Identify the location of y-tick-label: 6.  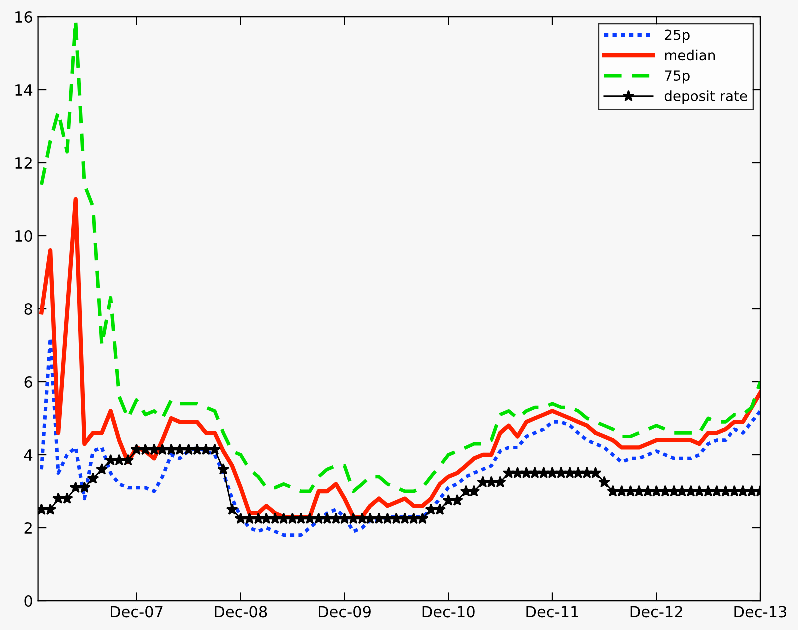
(28, 382).